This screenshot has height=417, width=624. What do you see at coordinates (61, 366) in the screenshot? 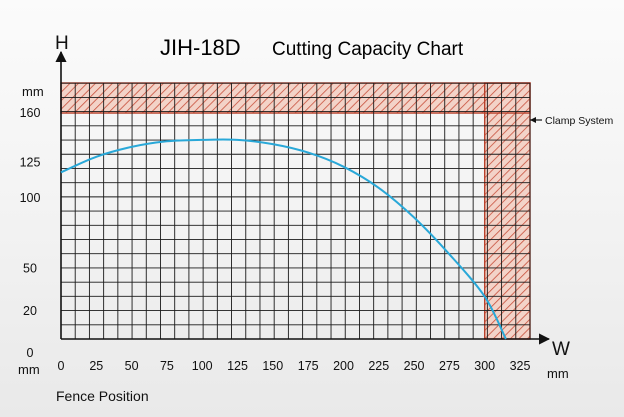
I see `x-tick-label: 0` at bounding box center [61, 366].